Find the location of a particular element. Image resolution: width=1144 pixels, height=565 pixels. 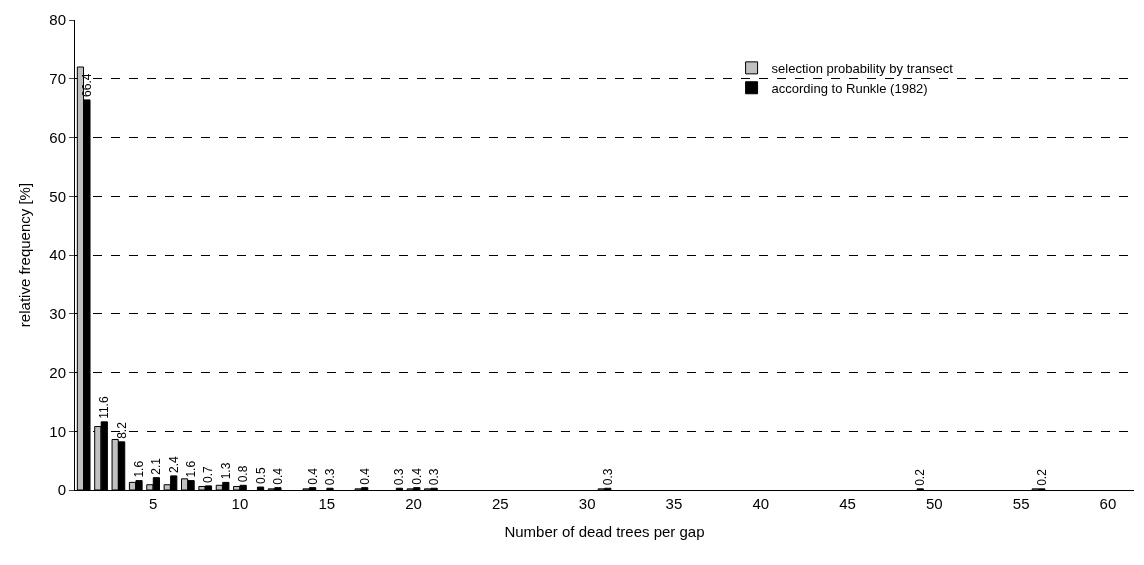

y-tick-label: 20 is located at coordinates (57, 372).